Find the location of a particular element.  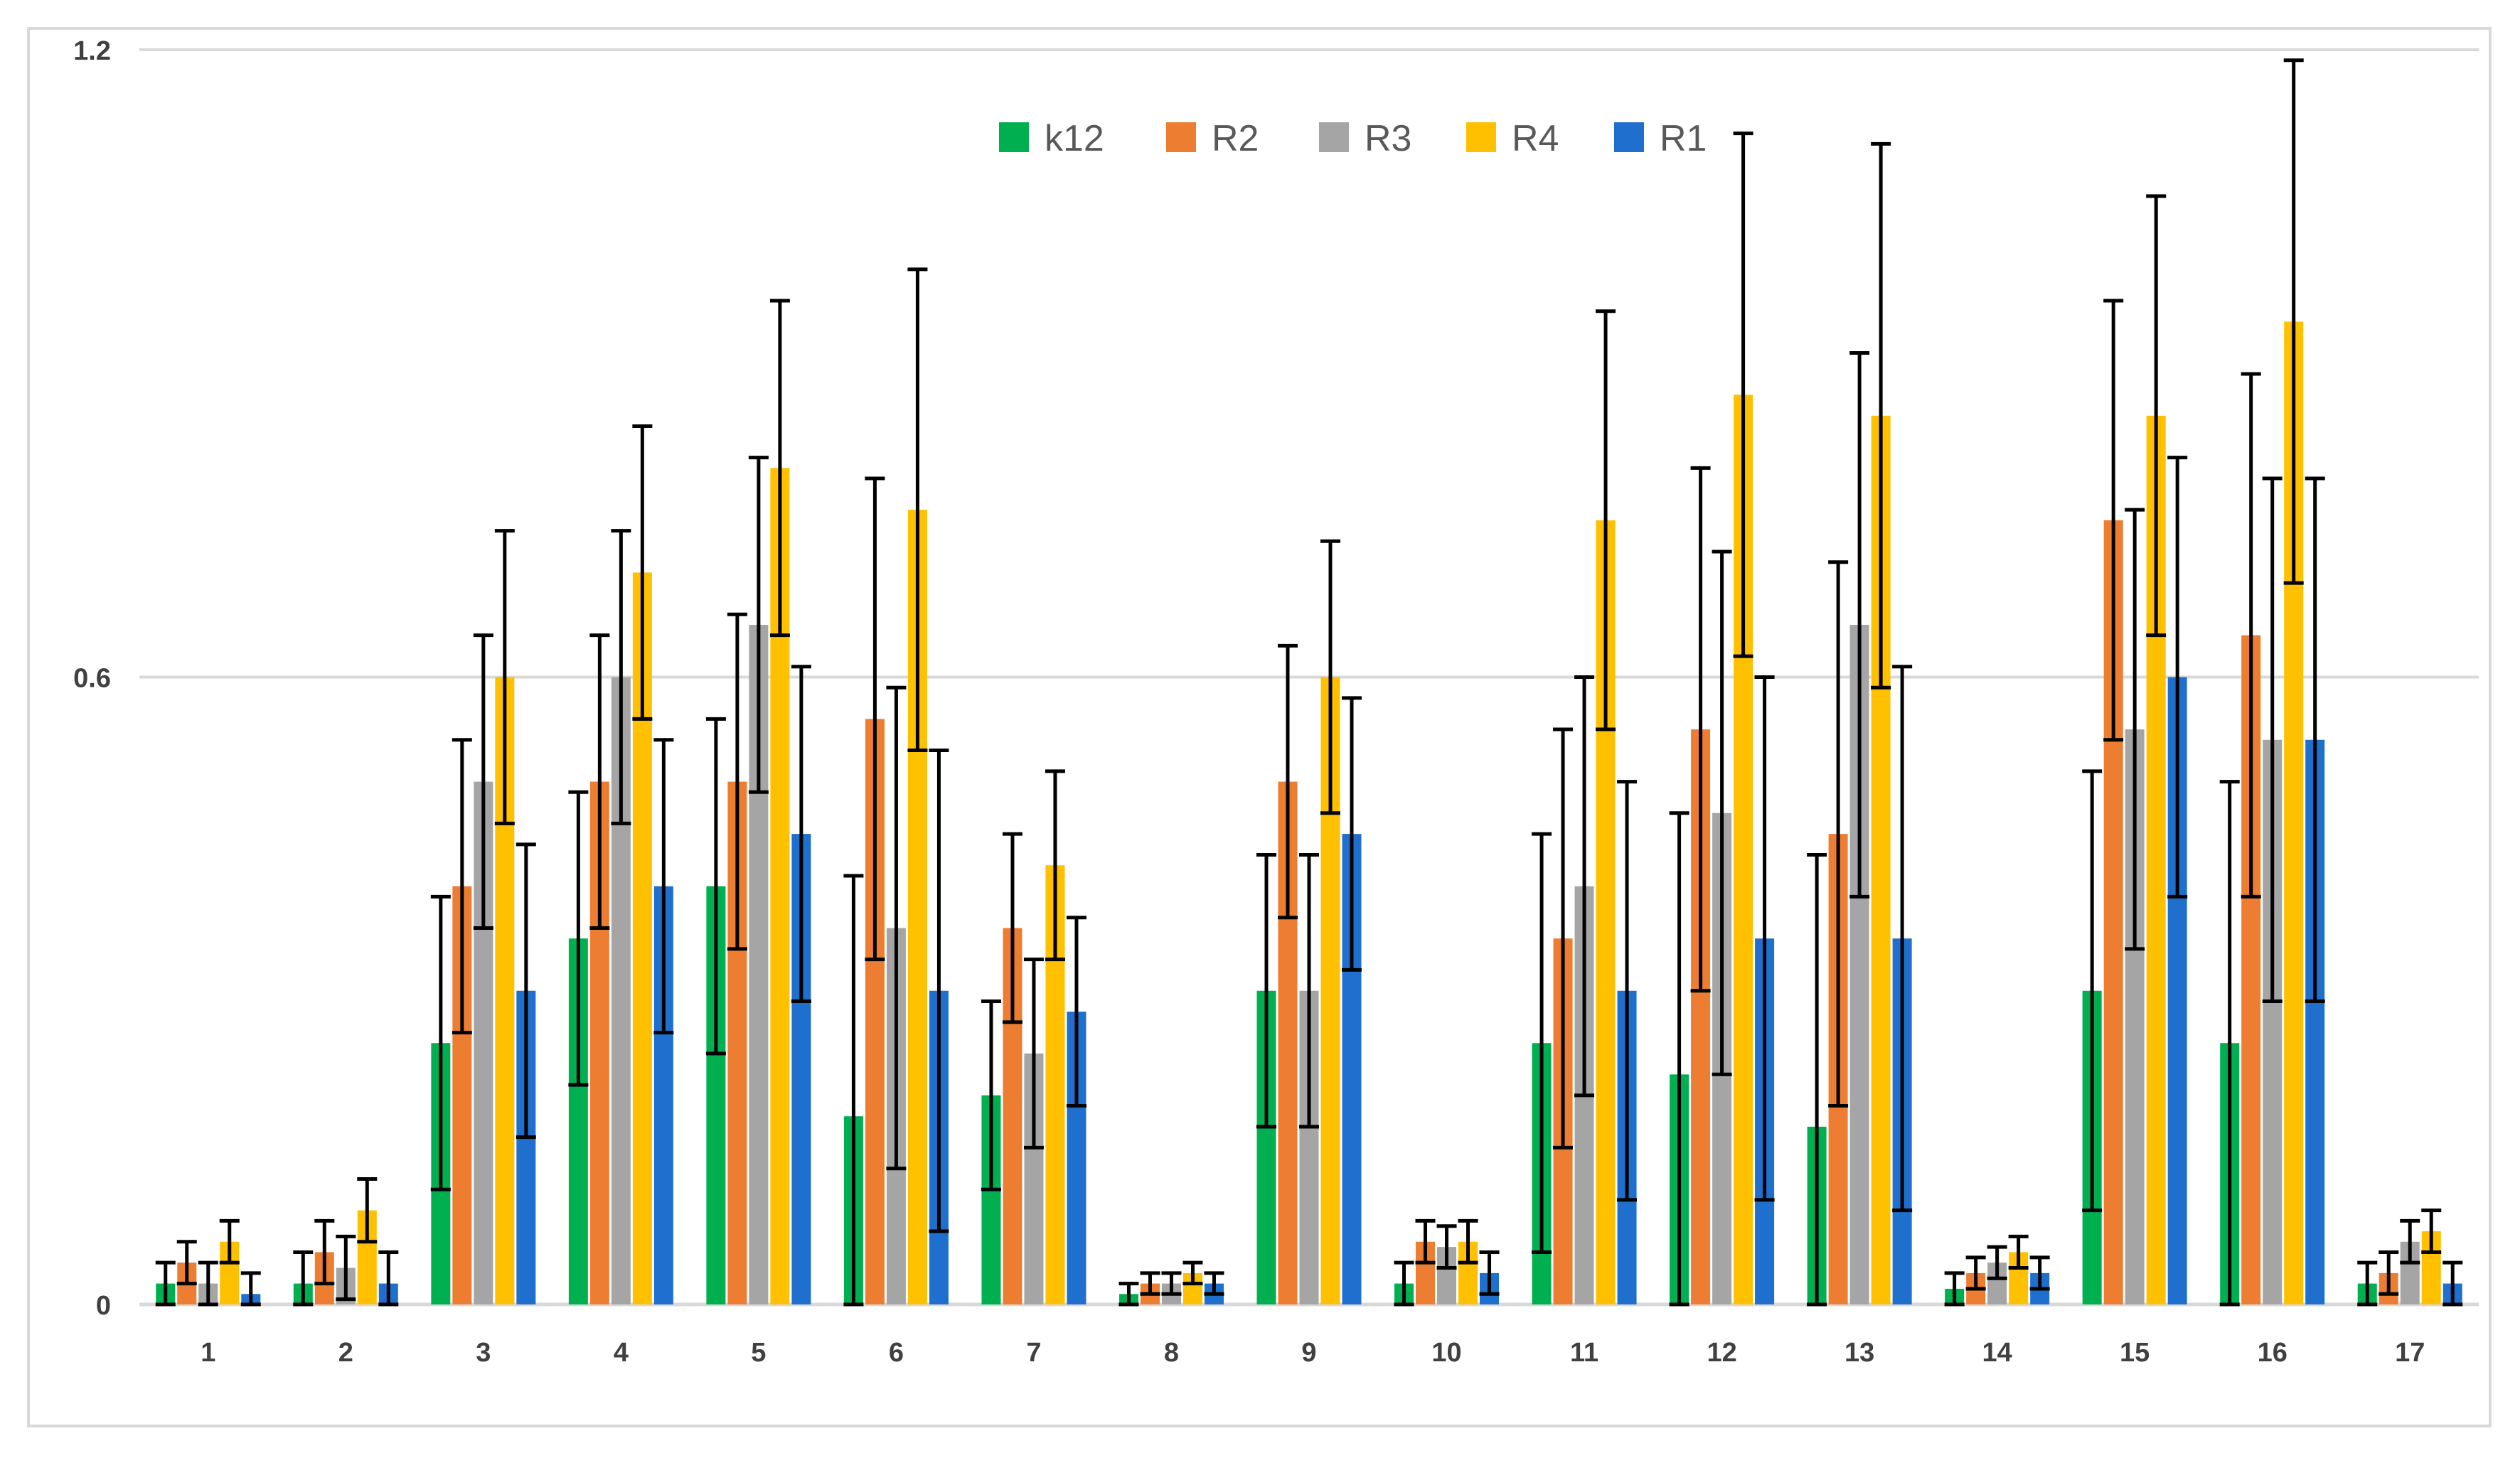

legend-entry-R1: R1 is located at coordinates (1660, 138).